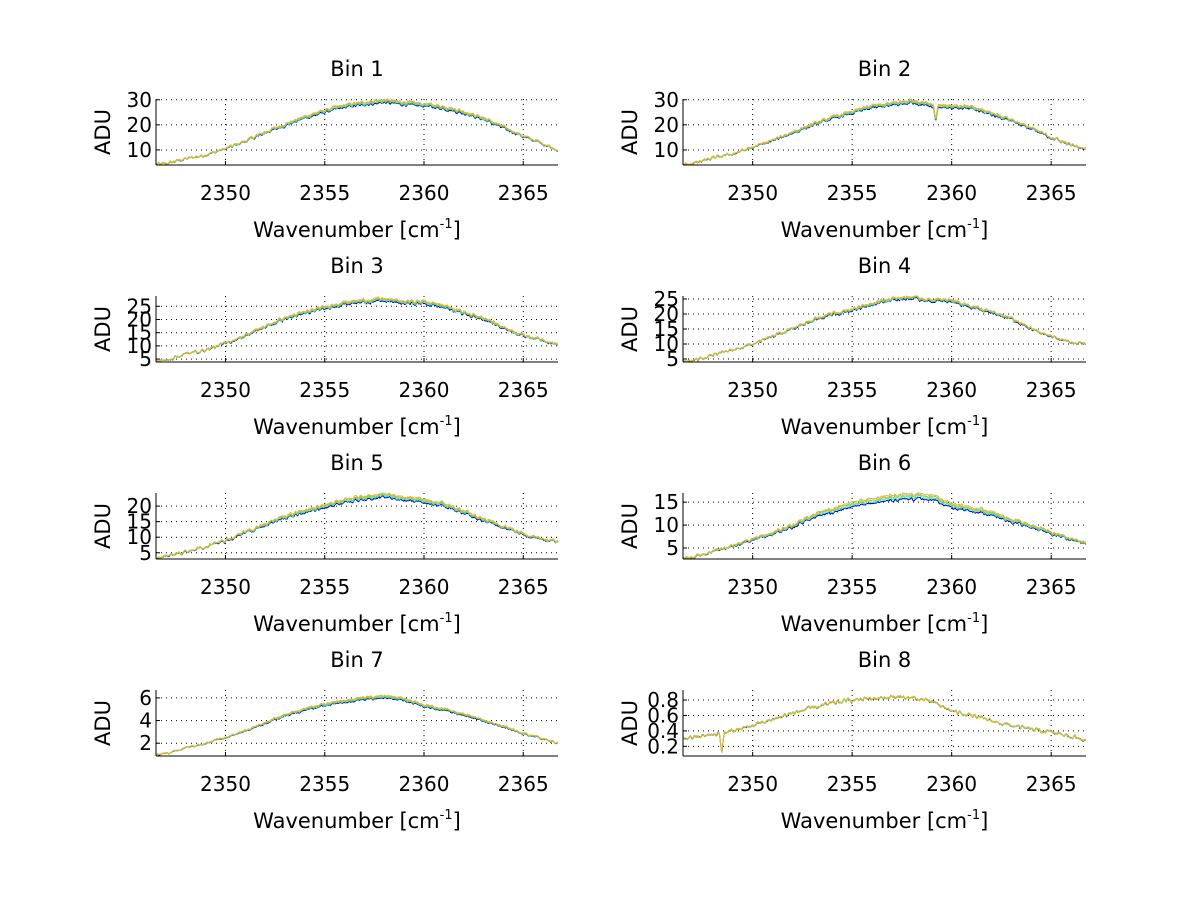 The image size is (1200, 901). Describe the element at coordinates (663, 715) in the screenshot. I see `y-tick-label: 0.6` at that location.